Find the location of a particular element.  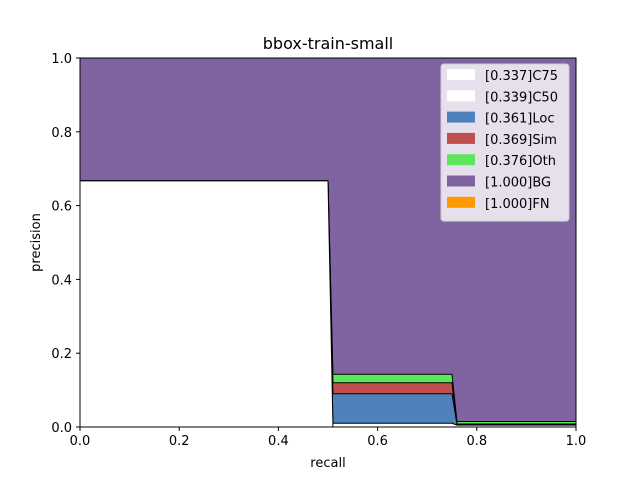

y-tick-label: 0.6 is located at coordinates (61, 207).